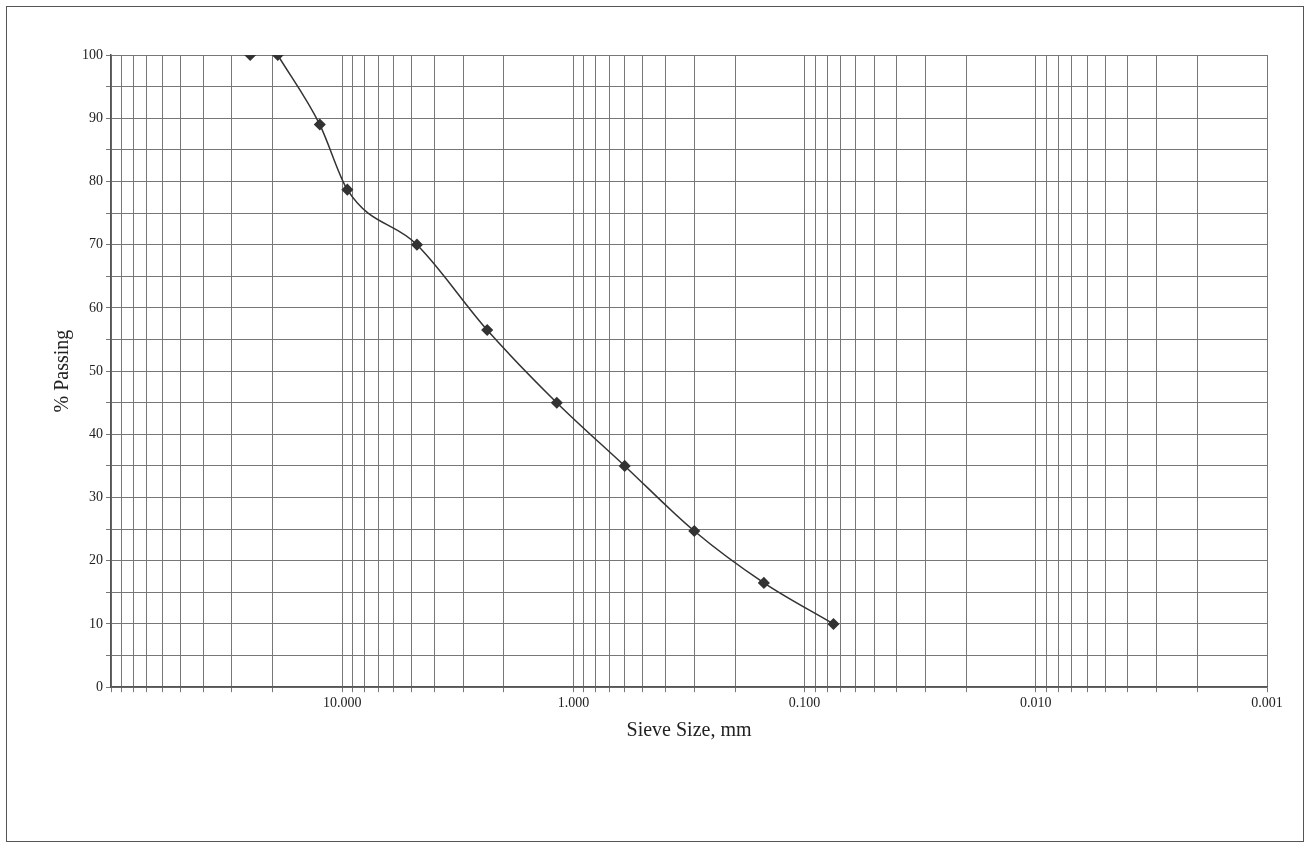 Image resolution: width=1312 pixels, height=850 pixels. What do you see at coordinates (92, 54) in the screenshot?
I see `y-tick-label: 100` at bounding box center [92, 54].